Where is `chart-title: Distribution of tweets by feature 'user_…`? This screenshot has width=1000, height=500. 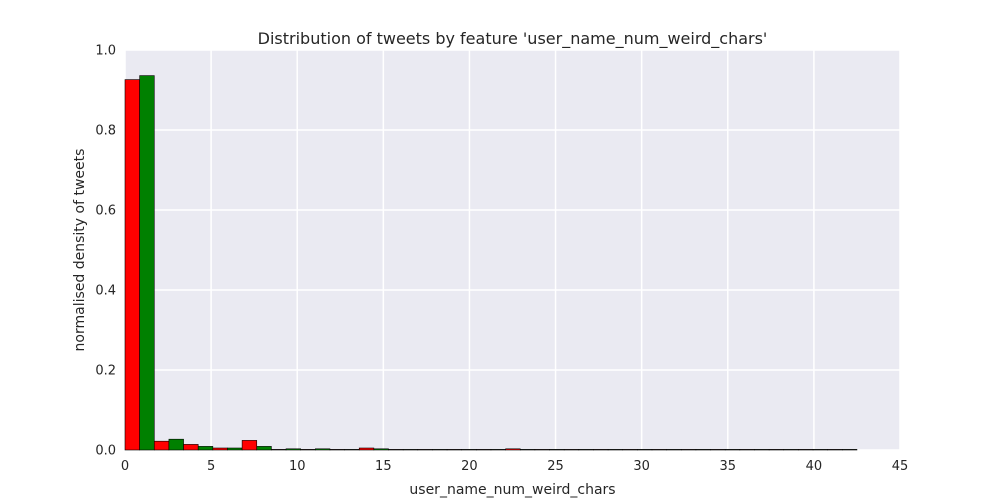 chart-title: Distribution of tweets by feature 'user_… is located at coordinates (513, 39).